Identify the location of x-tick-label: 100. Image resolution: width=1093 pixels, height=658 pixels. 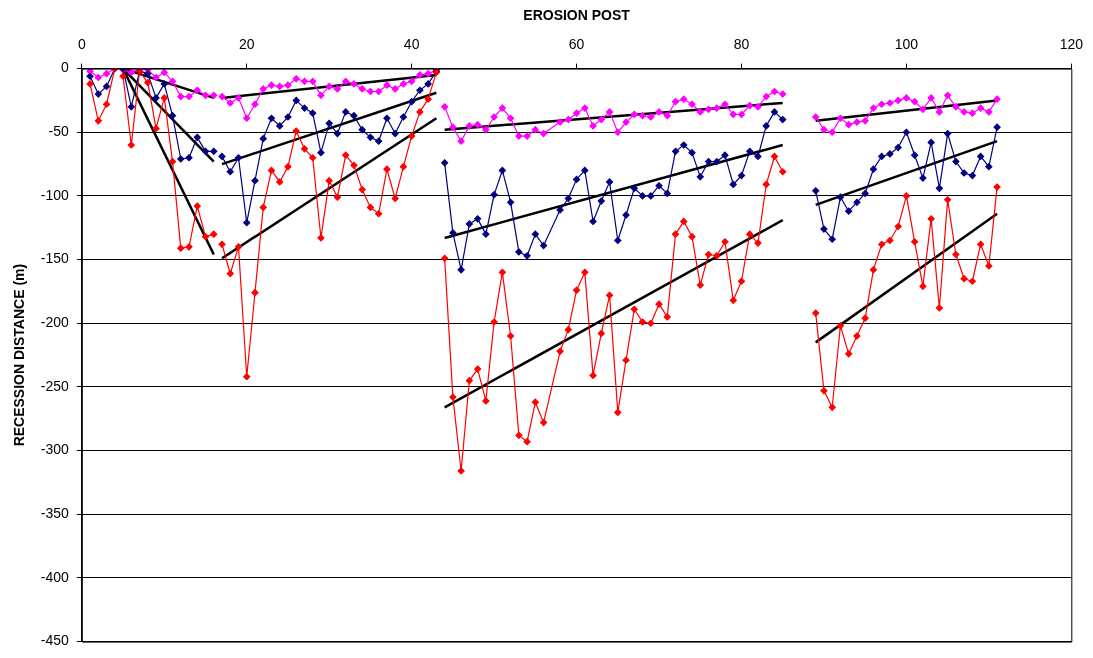
(906, 44).